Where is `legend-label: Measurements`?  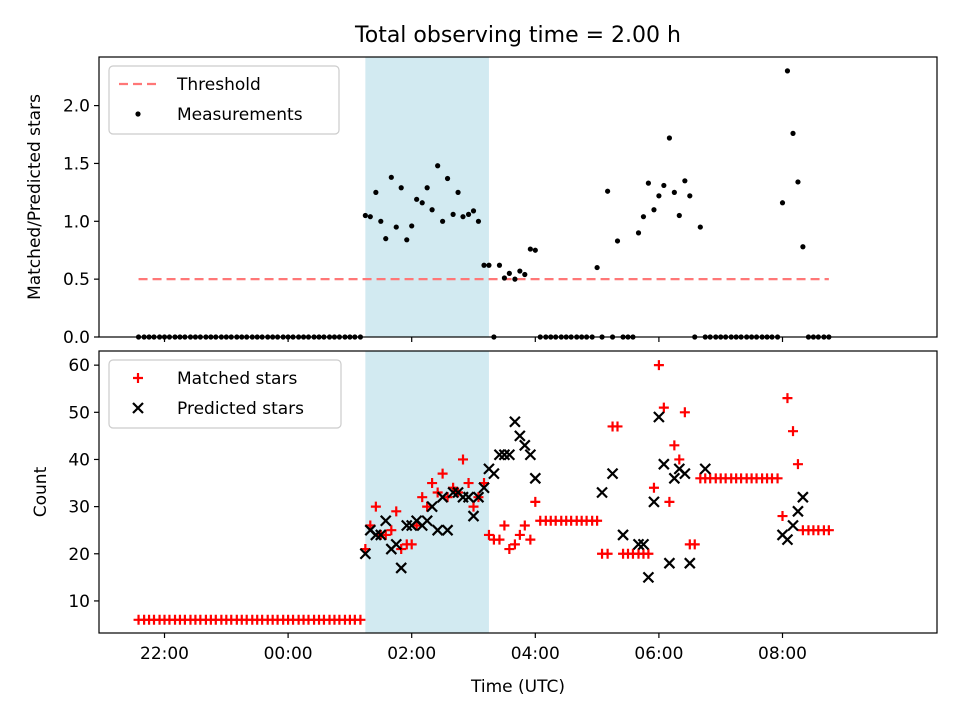
legend-label: Measurements is located at coordinates (240, 115).